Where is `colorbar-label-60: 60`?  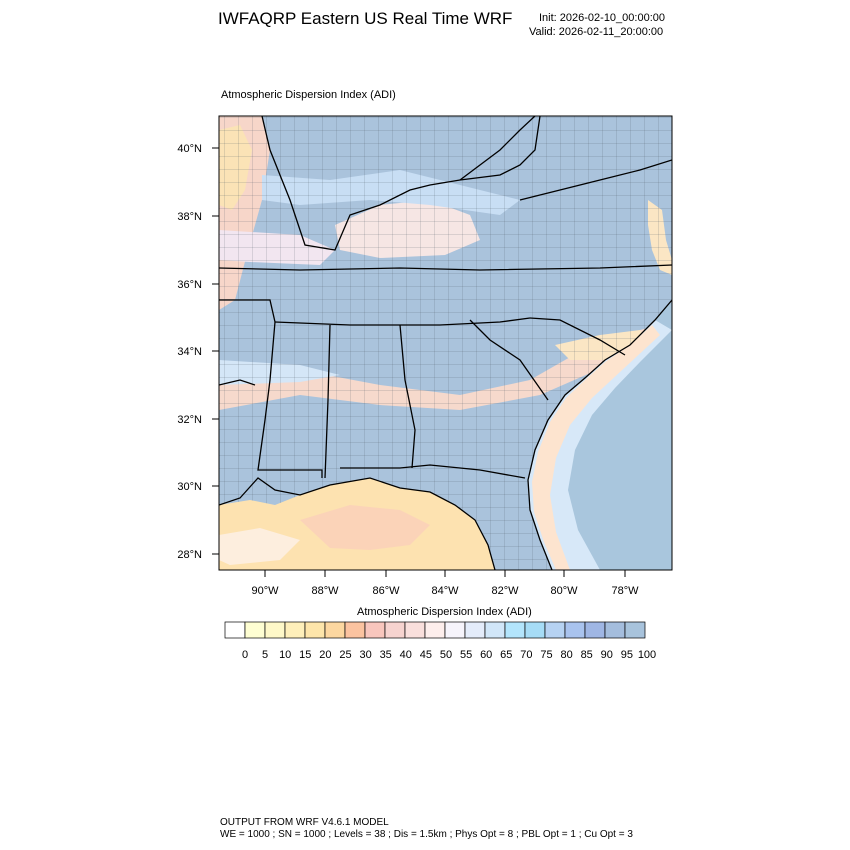
colorbar-label-60: 60 is located at coordinates (486, 655).